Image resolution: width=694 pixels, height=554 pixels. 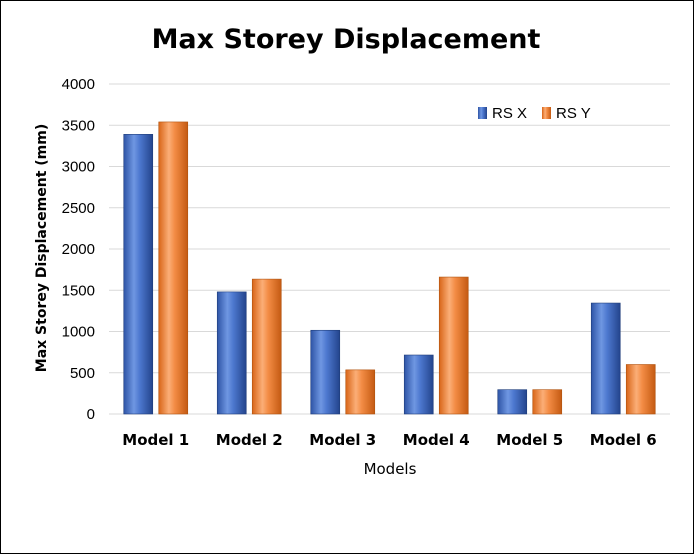 What do you see at coordinates (390, 469) in the screenshot?
I see `x-axis-title: Models` at bounding box center [390, 469].